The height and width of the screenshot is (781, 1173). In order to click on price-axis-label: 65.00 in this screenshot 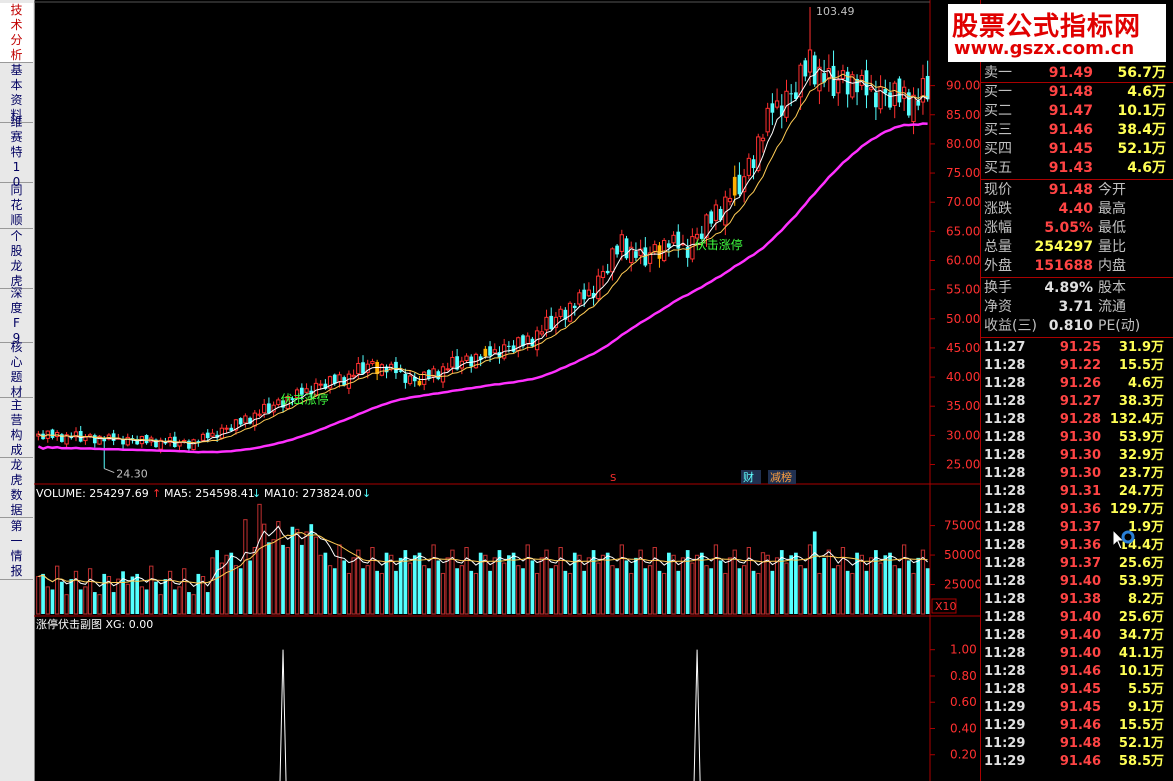, I will do `click(963, 231)`.